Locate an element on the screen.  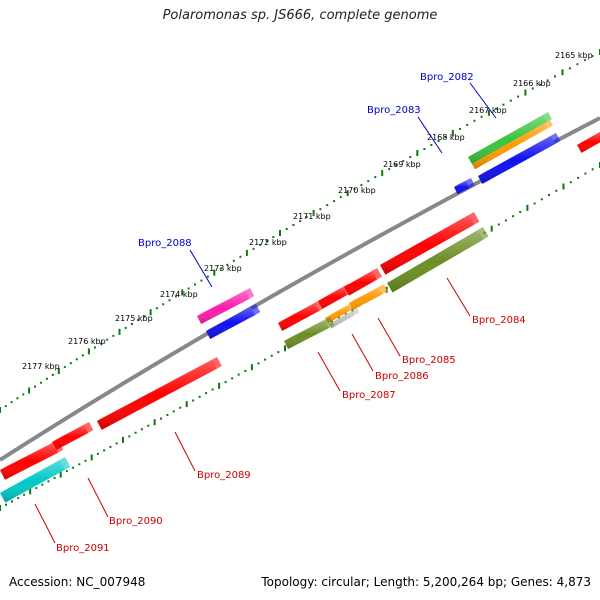
gene-bar-Bpro_2082 is located at coordinates (510, 138).